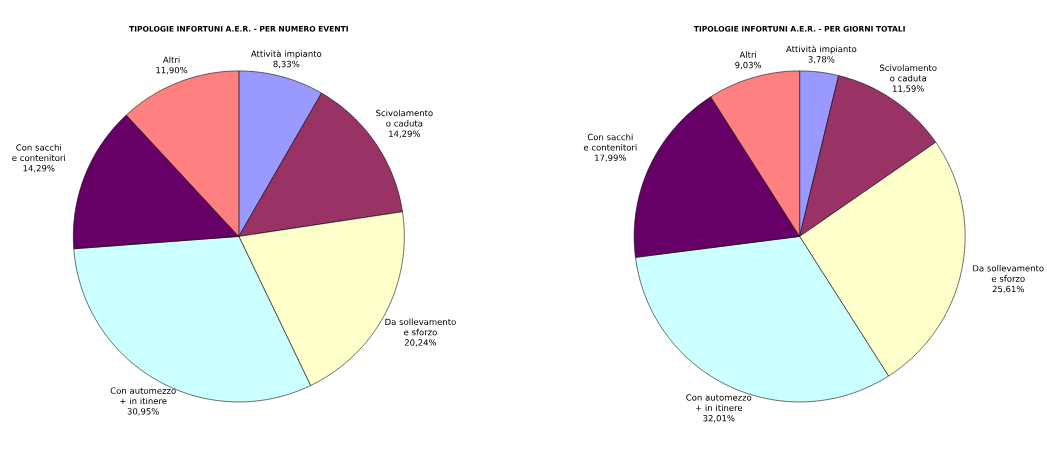  What do you see at coordinates (719, 418) in the screenshot?
I see `data-label: 32,01%` at bounding box center [719, 418].